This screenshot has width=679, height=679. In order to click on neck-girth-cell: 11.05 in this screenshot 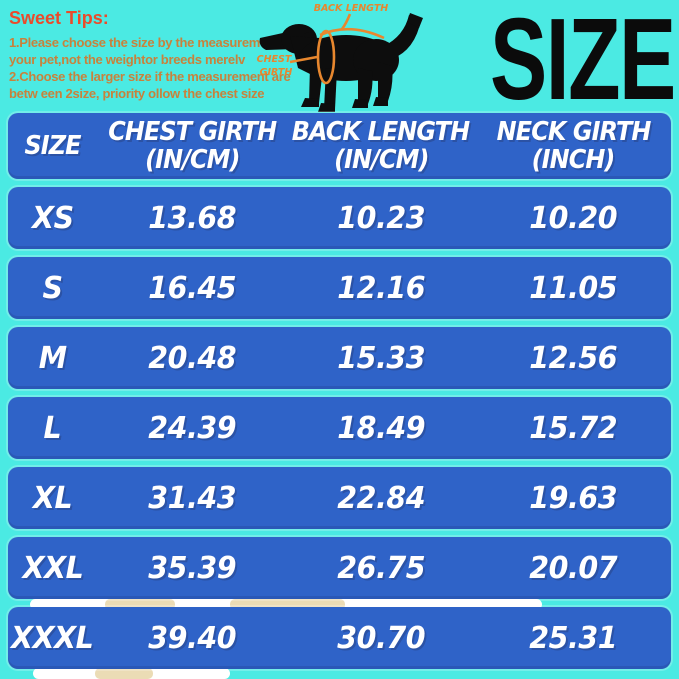, I will do `click(573, 288)`.